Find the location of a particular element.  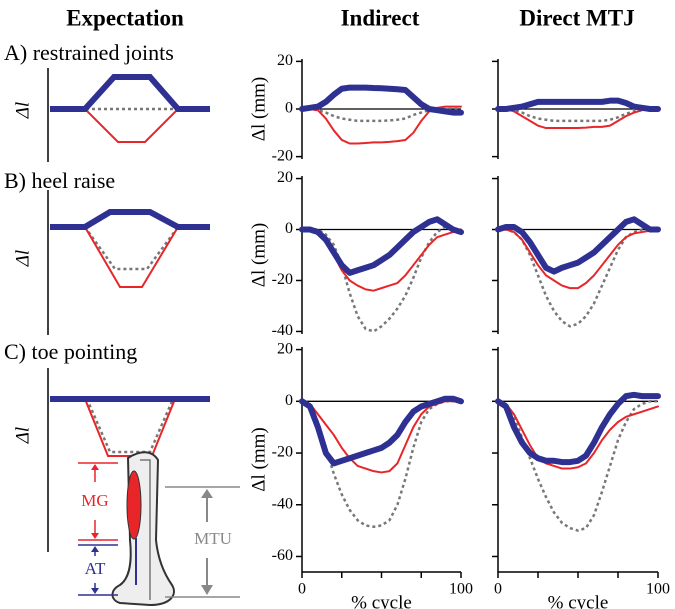

mtu-label: MTU is located at coordinates (213, 538).